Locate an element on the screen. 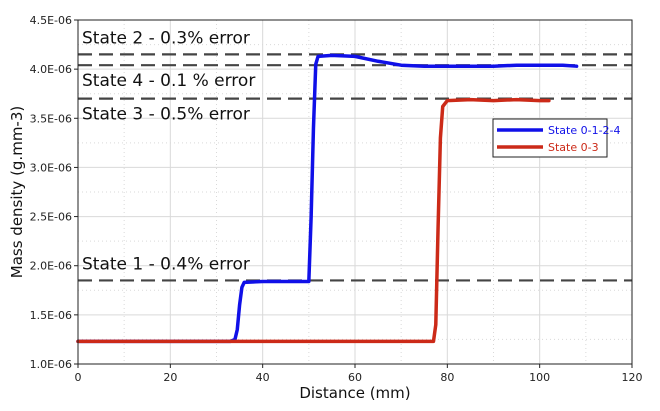 The image size is (660, 411). legend-entry: State 0-3 is located at coordinates (573, 147).